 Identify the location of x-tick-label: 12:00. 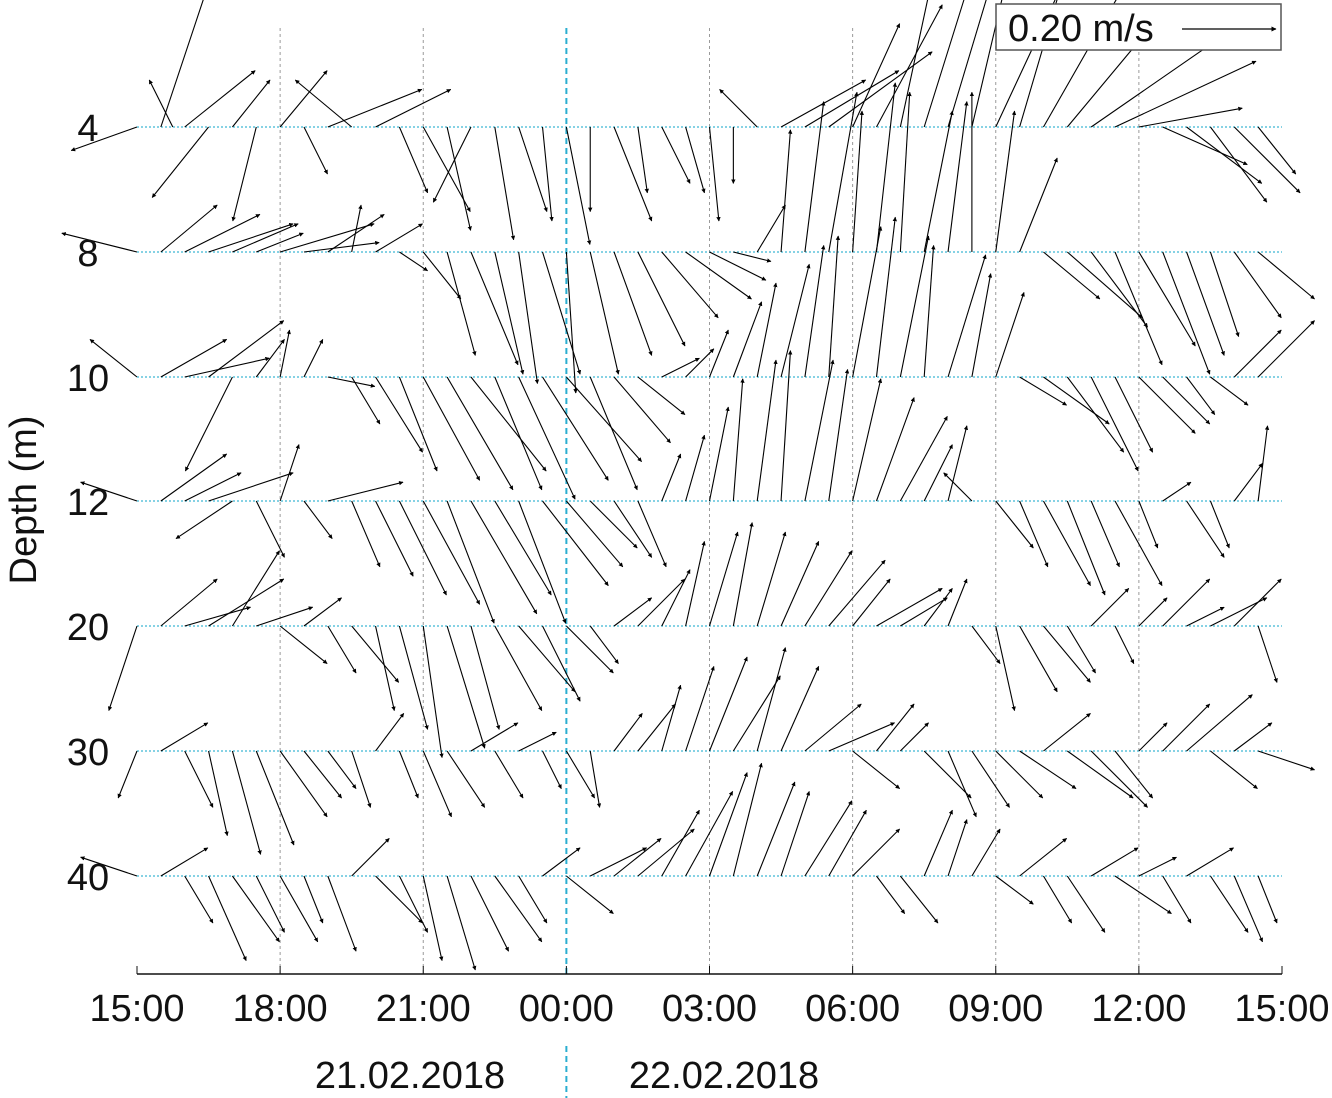
(1138, 1009).